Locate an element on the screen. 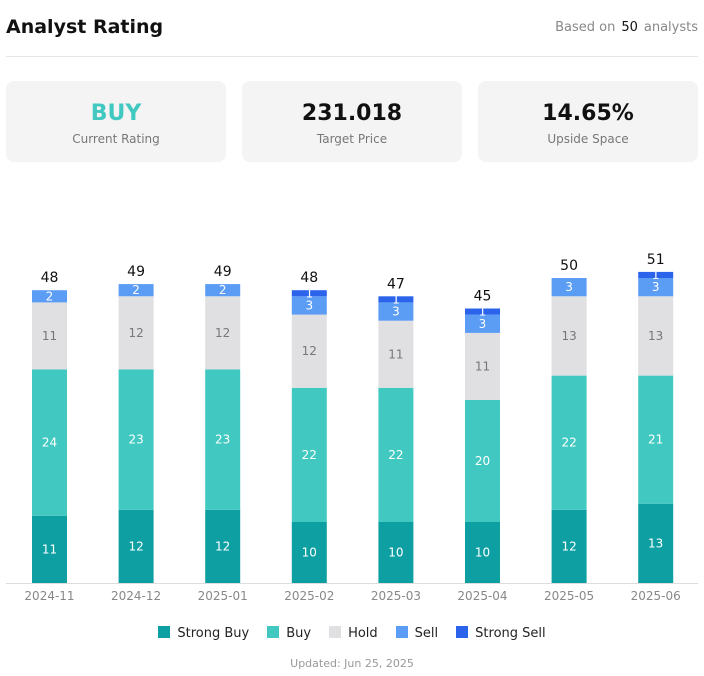 This screenshot has height=676, width=704. target-price-value: 231.018 is located at coordinates (352, 113).